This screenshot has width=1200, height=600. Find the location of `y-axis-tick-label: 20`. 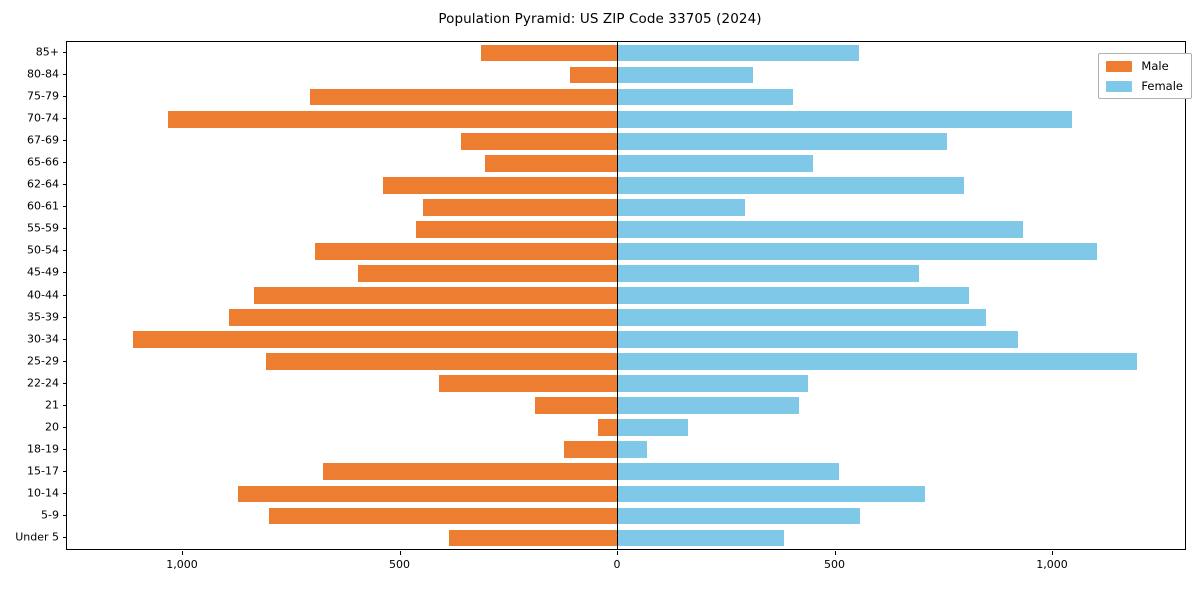

y-axis-tick-label: 20 is located at coordinates (52, 427).